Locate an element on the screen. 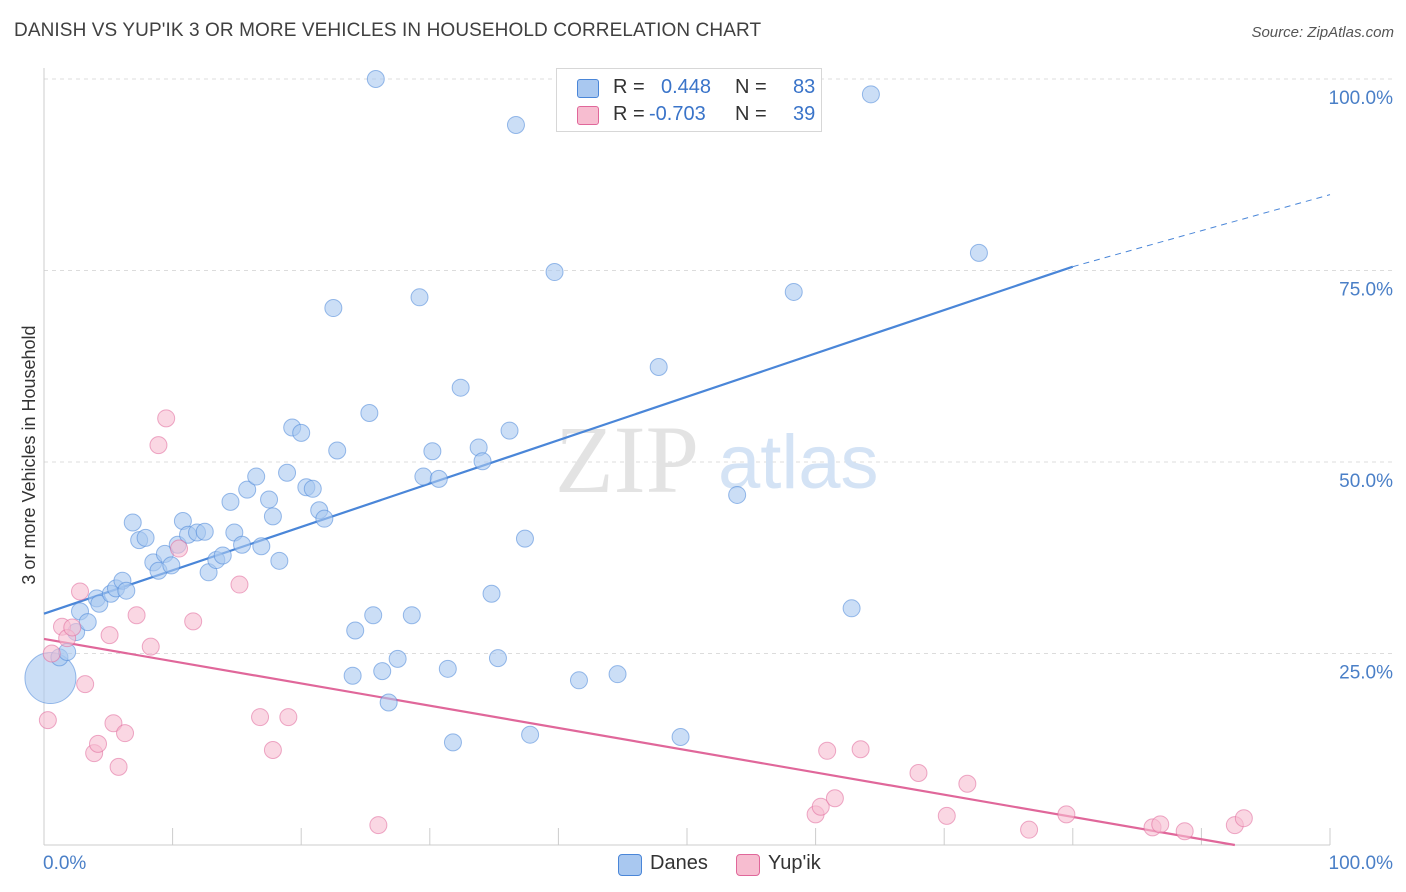 This screenshot has height=892, width=1406. legend-label-danes: Danes is located at coordinates (679, 863).